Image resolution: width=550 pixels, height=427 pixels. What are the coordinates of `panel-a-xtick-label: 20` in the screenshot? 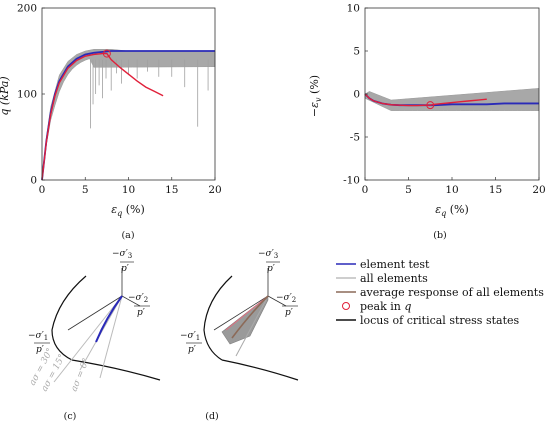 It's located at (214, 190).